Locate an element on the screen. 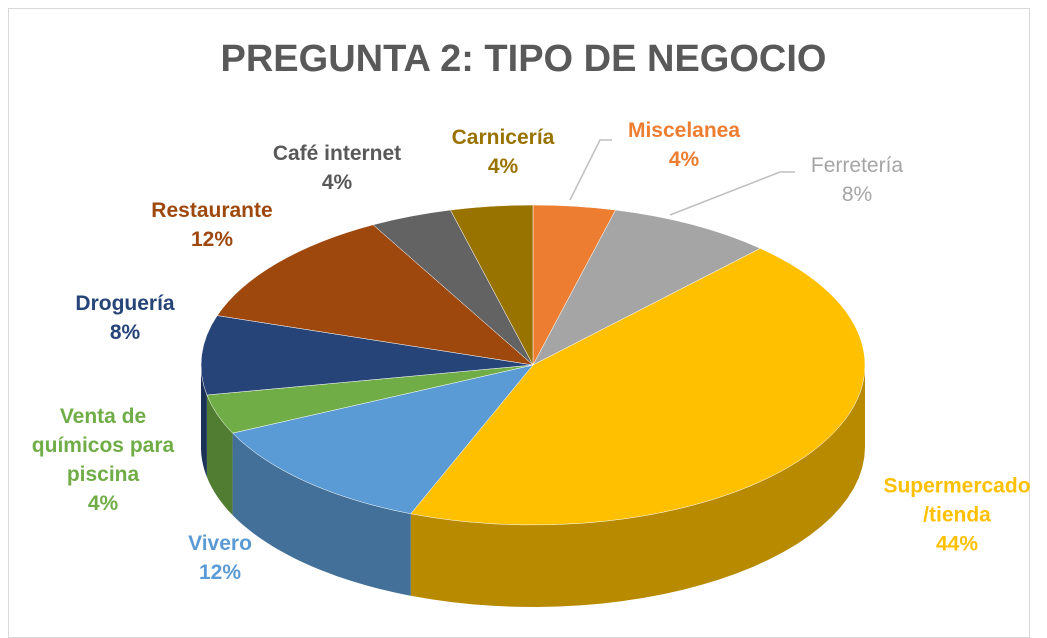 The image size is (1047, 638). label-category: Ferretería is located at coordinates (857, 165).